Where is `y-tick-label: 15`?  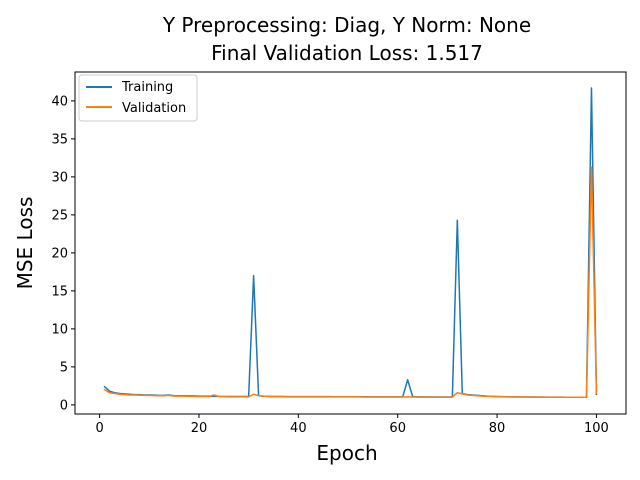 y-tick-label: 15 is located at coordinates (59, 291).